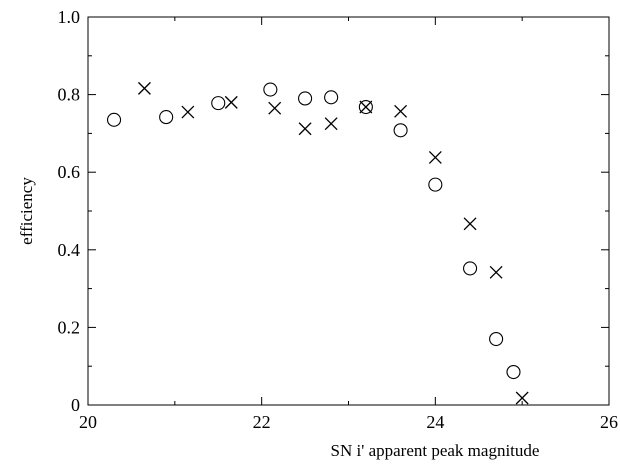  What do you see at coordinates (435, 422) in the screenshot?
I see `x-tick-label: 24` at bounding box center [435, 422].